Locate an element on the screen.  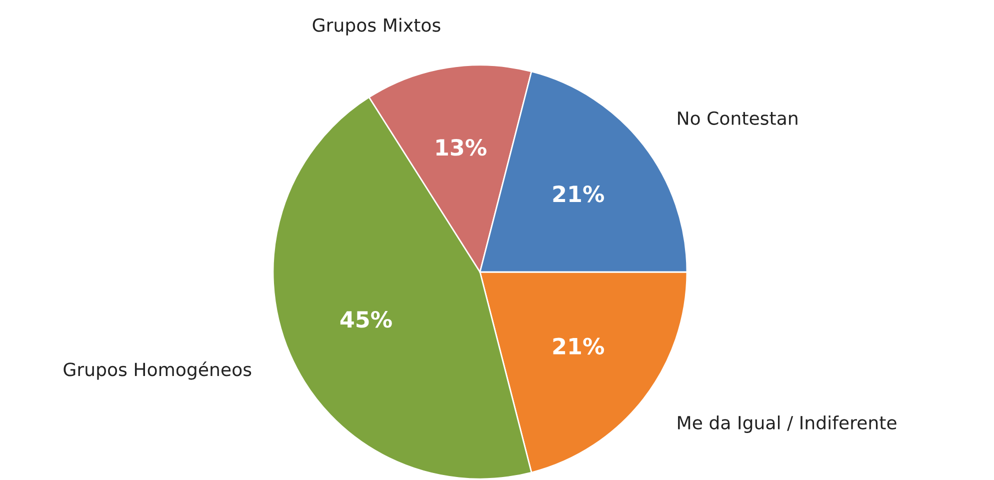
slice-label: Me da Igual / Indiferente is located at coordinates (787, 424).